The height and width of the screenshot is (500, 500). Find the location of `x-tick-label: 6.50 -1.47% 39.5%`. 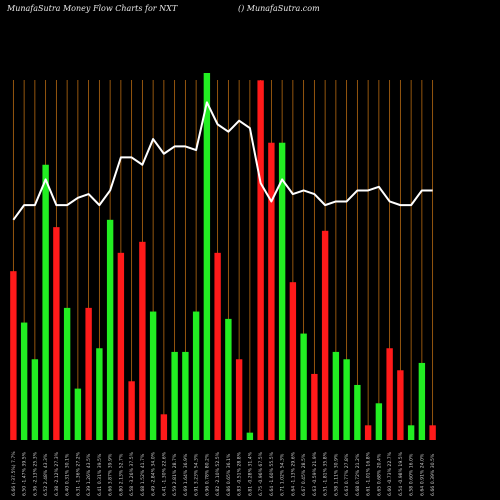

x-tick-label: 6.50 -1.47% 39.5% is located at coordinates (25, 473).